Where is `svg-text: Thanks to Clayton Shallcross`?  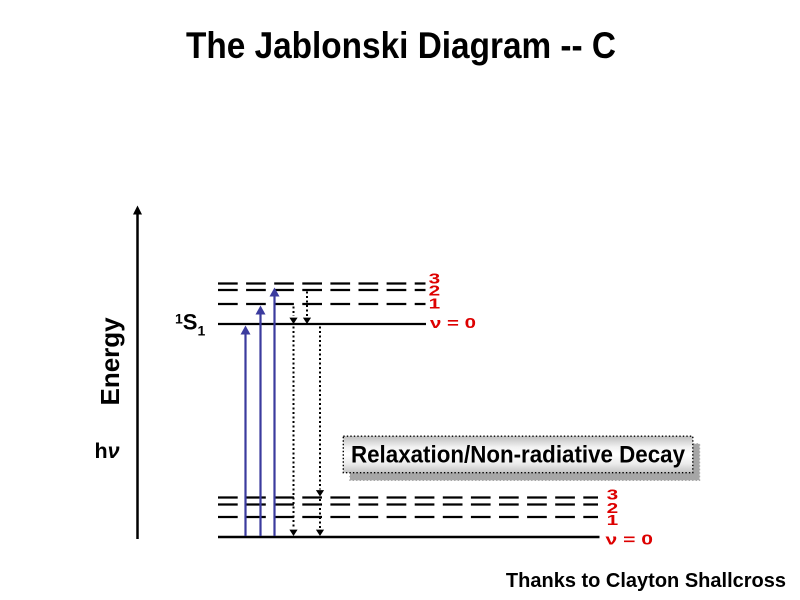 svg-text: Thanks to Clayton Shallcross is located at coordinates (646, 581).